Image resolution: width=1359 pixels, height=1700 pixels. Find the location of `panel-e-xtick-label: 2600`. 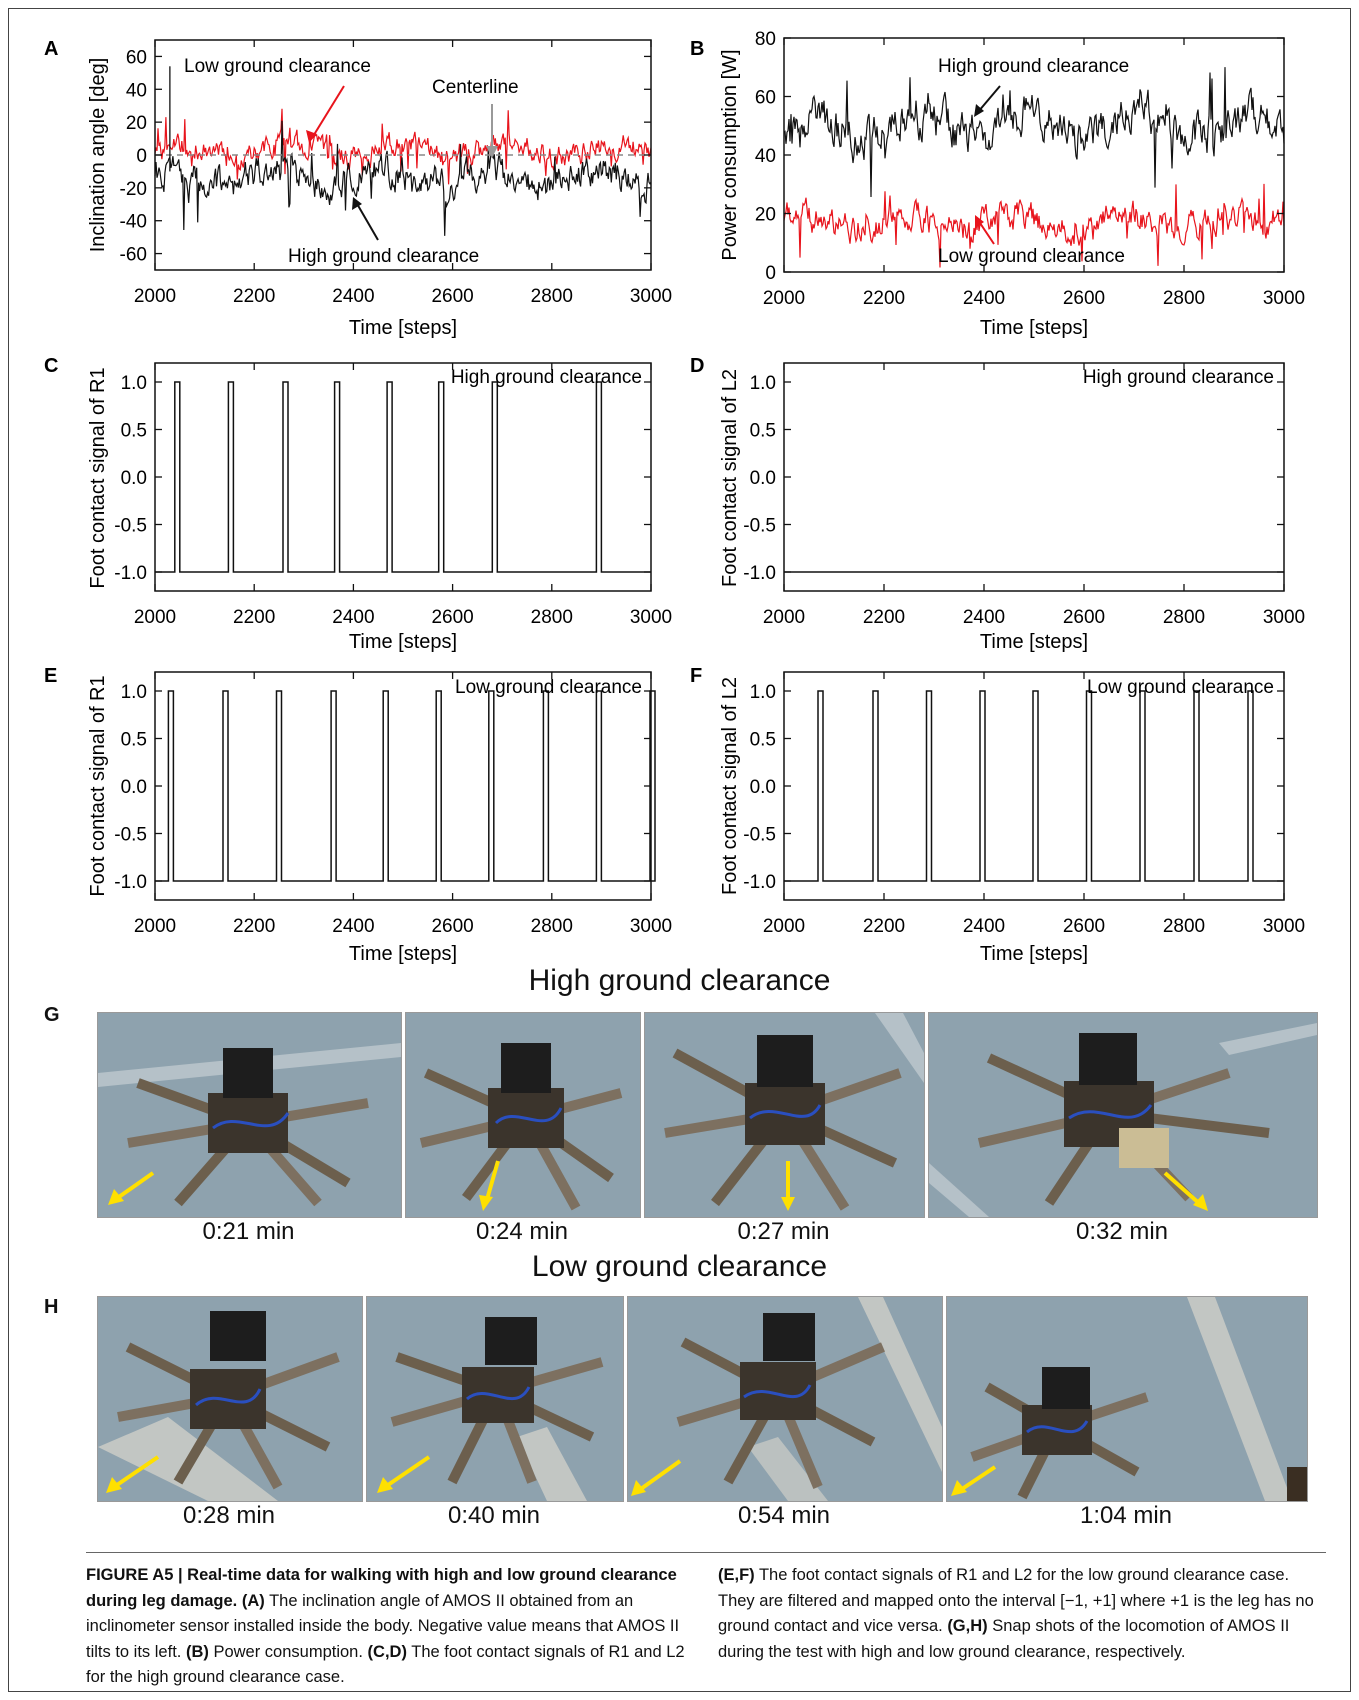

panel-e-xtick-label: 2600 is located at coordinates (452, 926).